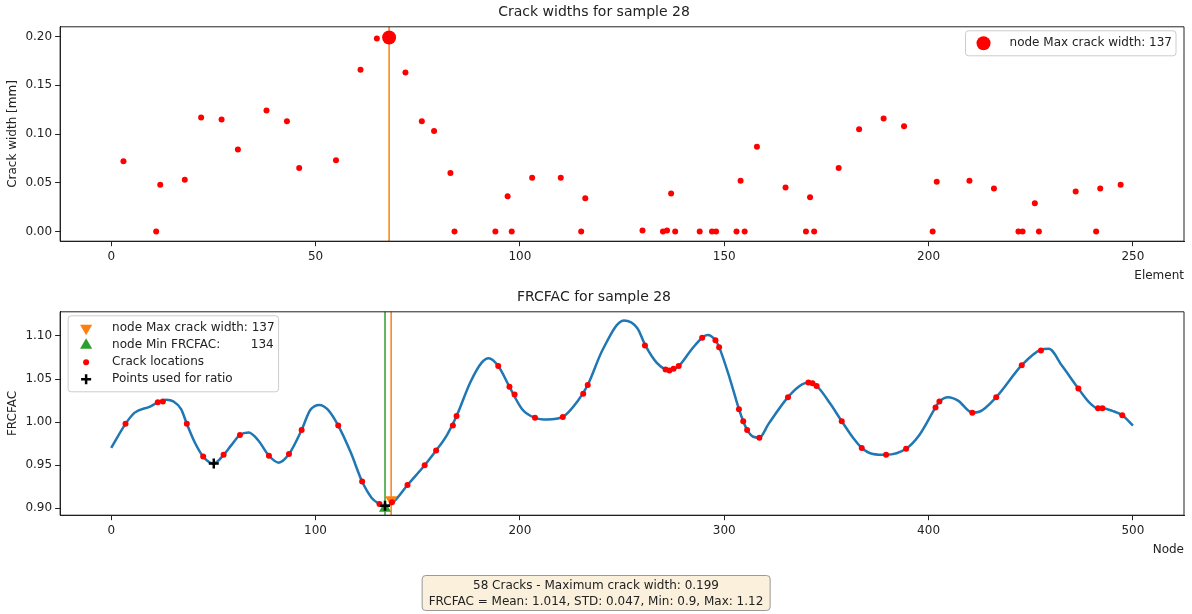  I want to click on y-axis-title: Crack width [mm], so click(12, 134).